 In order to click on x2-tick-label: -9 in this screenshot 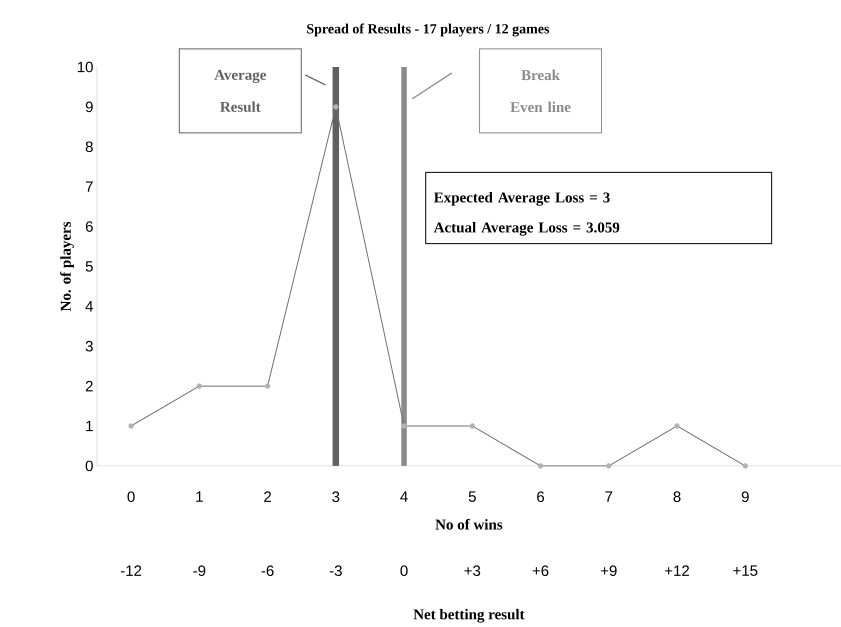, I will do `click(199, 570)`.